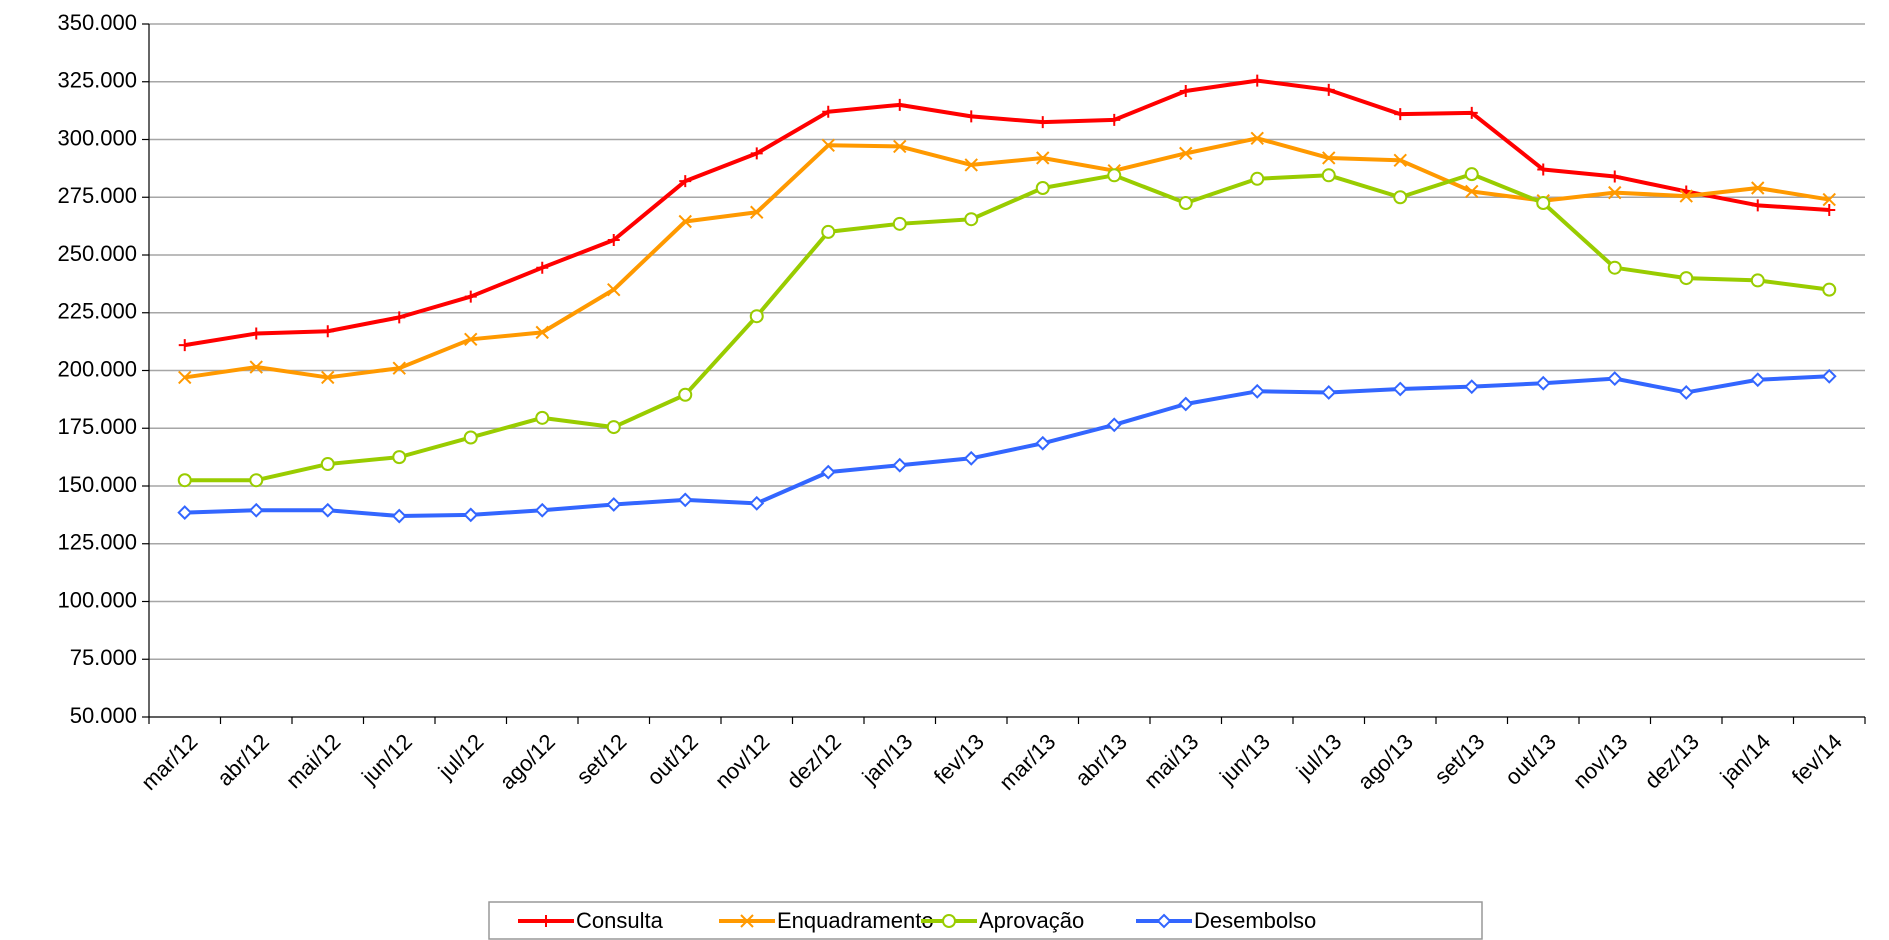  What do you see at coordinates (1031, 920) in the screenshot?
I see `legend-label: Aprovação` at bounding box center [1031, 920].